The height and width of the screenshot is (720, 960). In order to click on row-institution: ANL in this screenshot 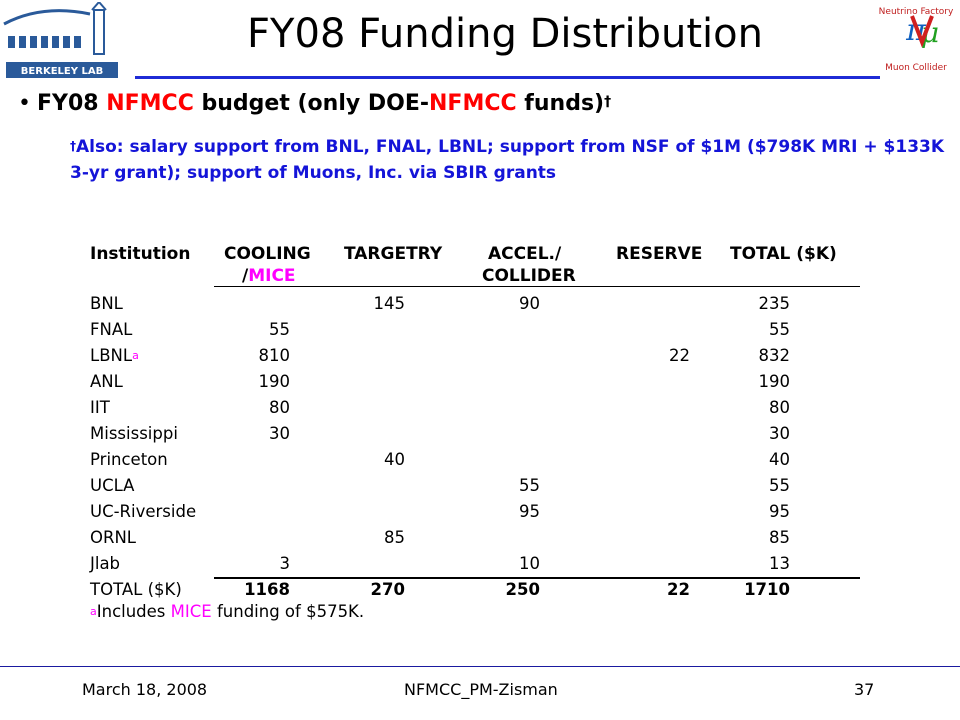, I will do `click(106, 382)`.